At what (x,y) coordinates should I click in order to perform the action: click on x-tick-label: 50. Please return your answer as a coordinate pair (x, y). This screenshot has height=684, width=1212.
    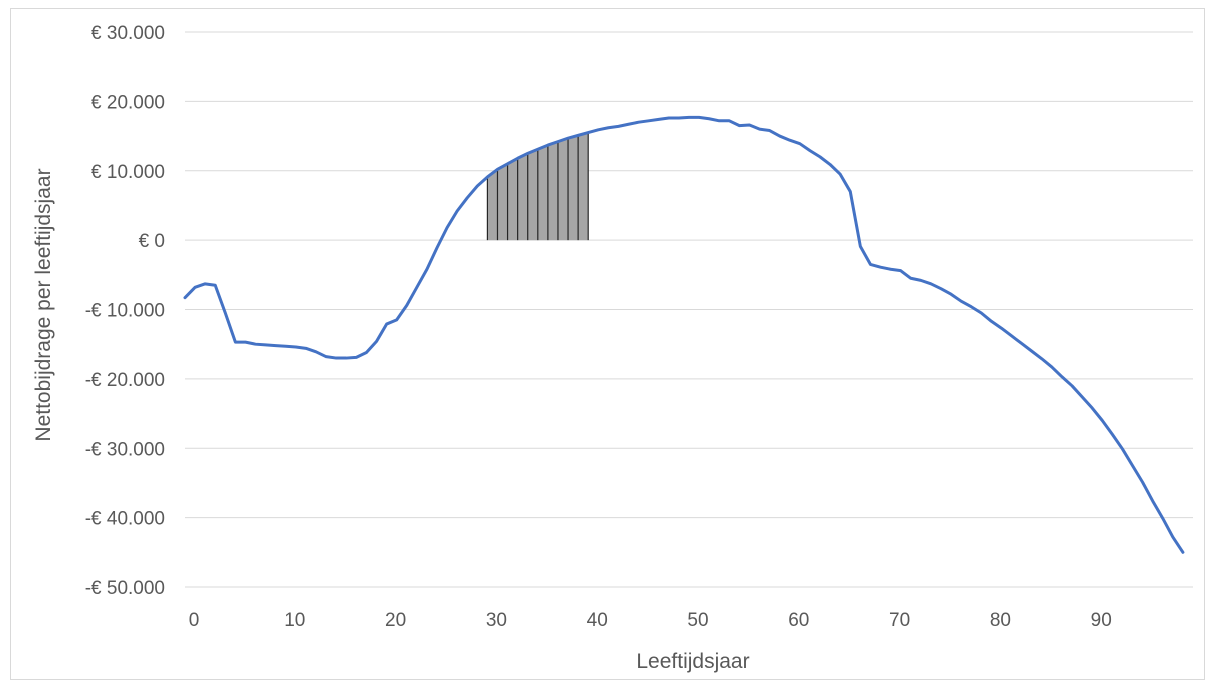
    Looking at the image, I should click on (697, 620).